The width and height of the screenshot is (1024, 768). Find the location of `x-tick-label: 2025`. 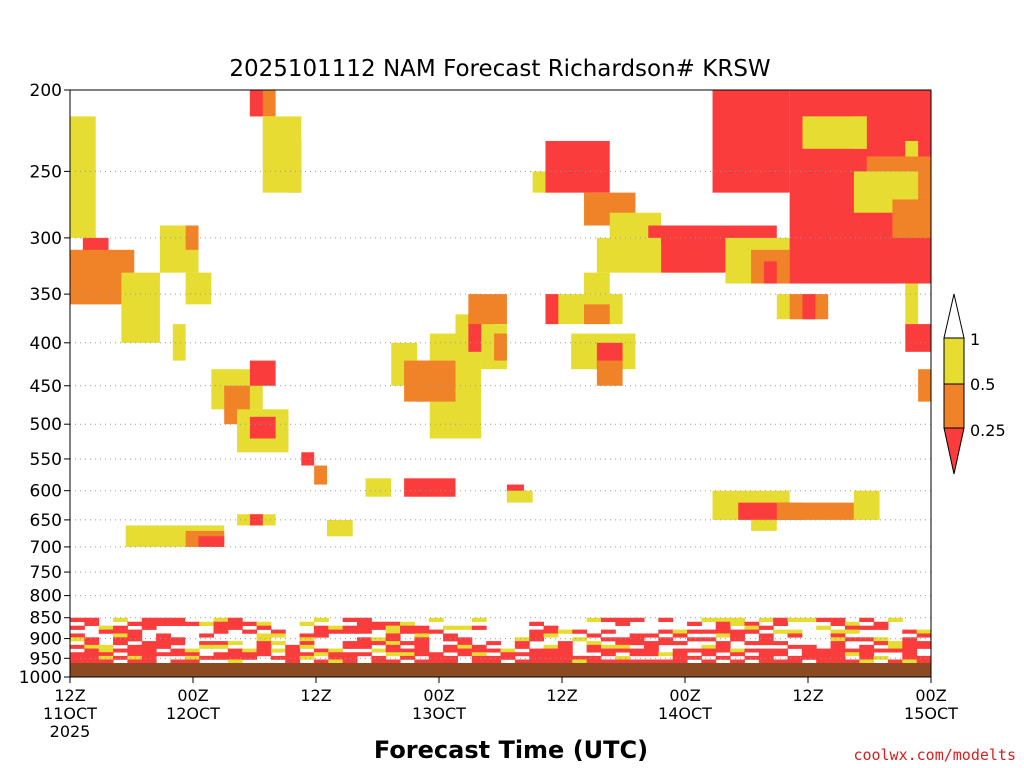

x-tick-label: 2025 is located at coordinates (70, 731).